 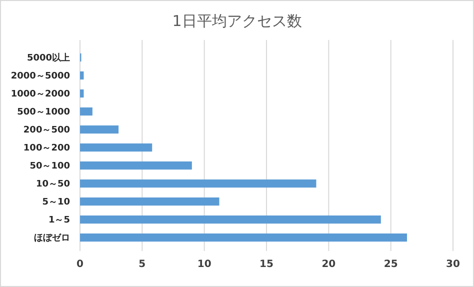 I want to click on y-tick-label: 5～10, so click(x=56, y=203).